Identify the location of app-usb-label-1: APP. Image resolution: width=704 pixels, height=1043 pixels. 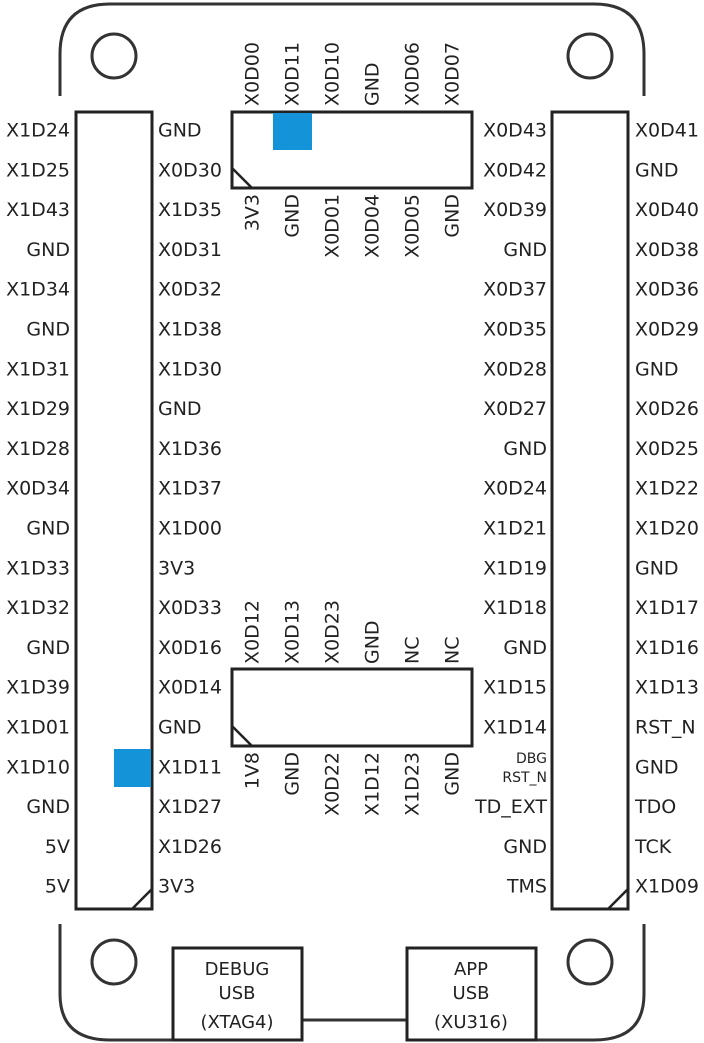
(471, 969).